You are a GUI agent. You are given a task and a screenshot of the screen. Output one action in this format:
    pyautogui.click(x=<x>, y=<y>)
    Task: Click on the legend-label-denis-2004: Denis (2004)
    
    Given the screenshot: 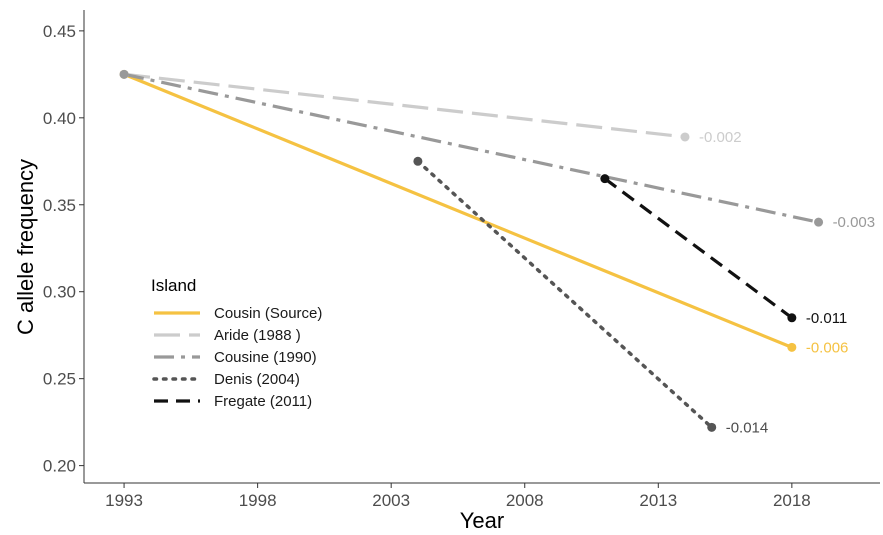 What is the action you would take?
    pyautogui.click(x=257, y=379)
    